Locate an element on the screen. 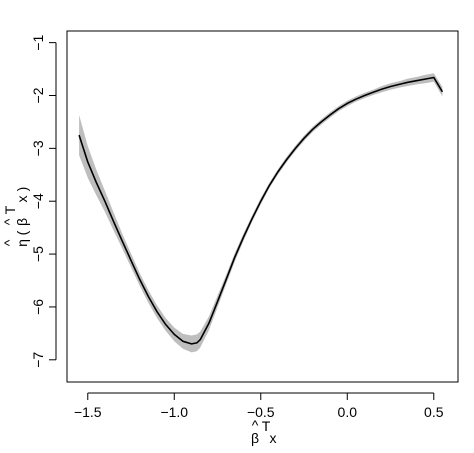  y-tick-label: −1 is located at coordinates (38, 42).